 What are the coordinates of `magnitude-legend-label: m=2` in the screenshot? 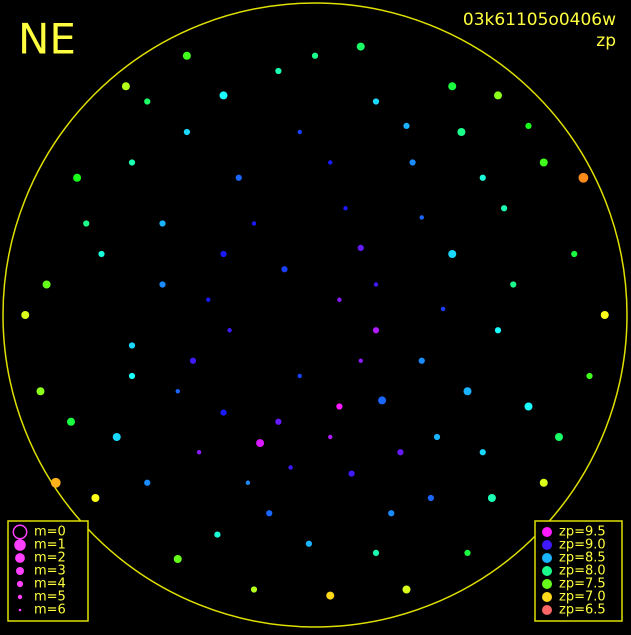 It's located at (50, 558).